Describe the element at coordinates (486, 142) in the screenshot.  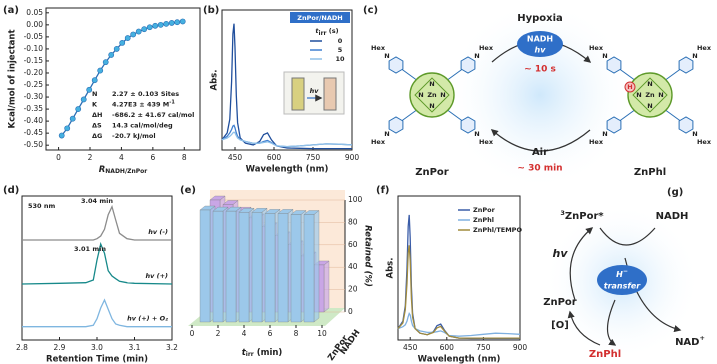
I see `substituent: Hex` at that location.